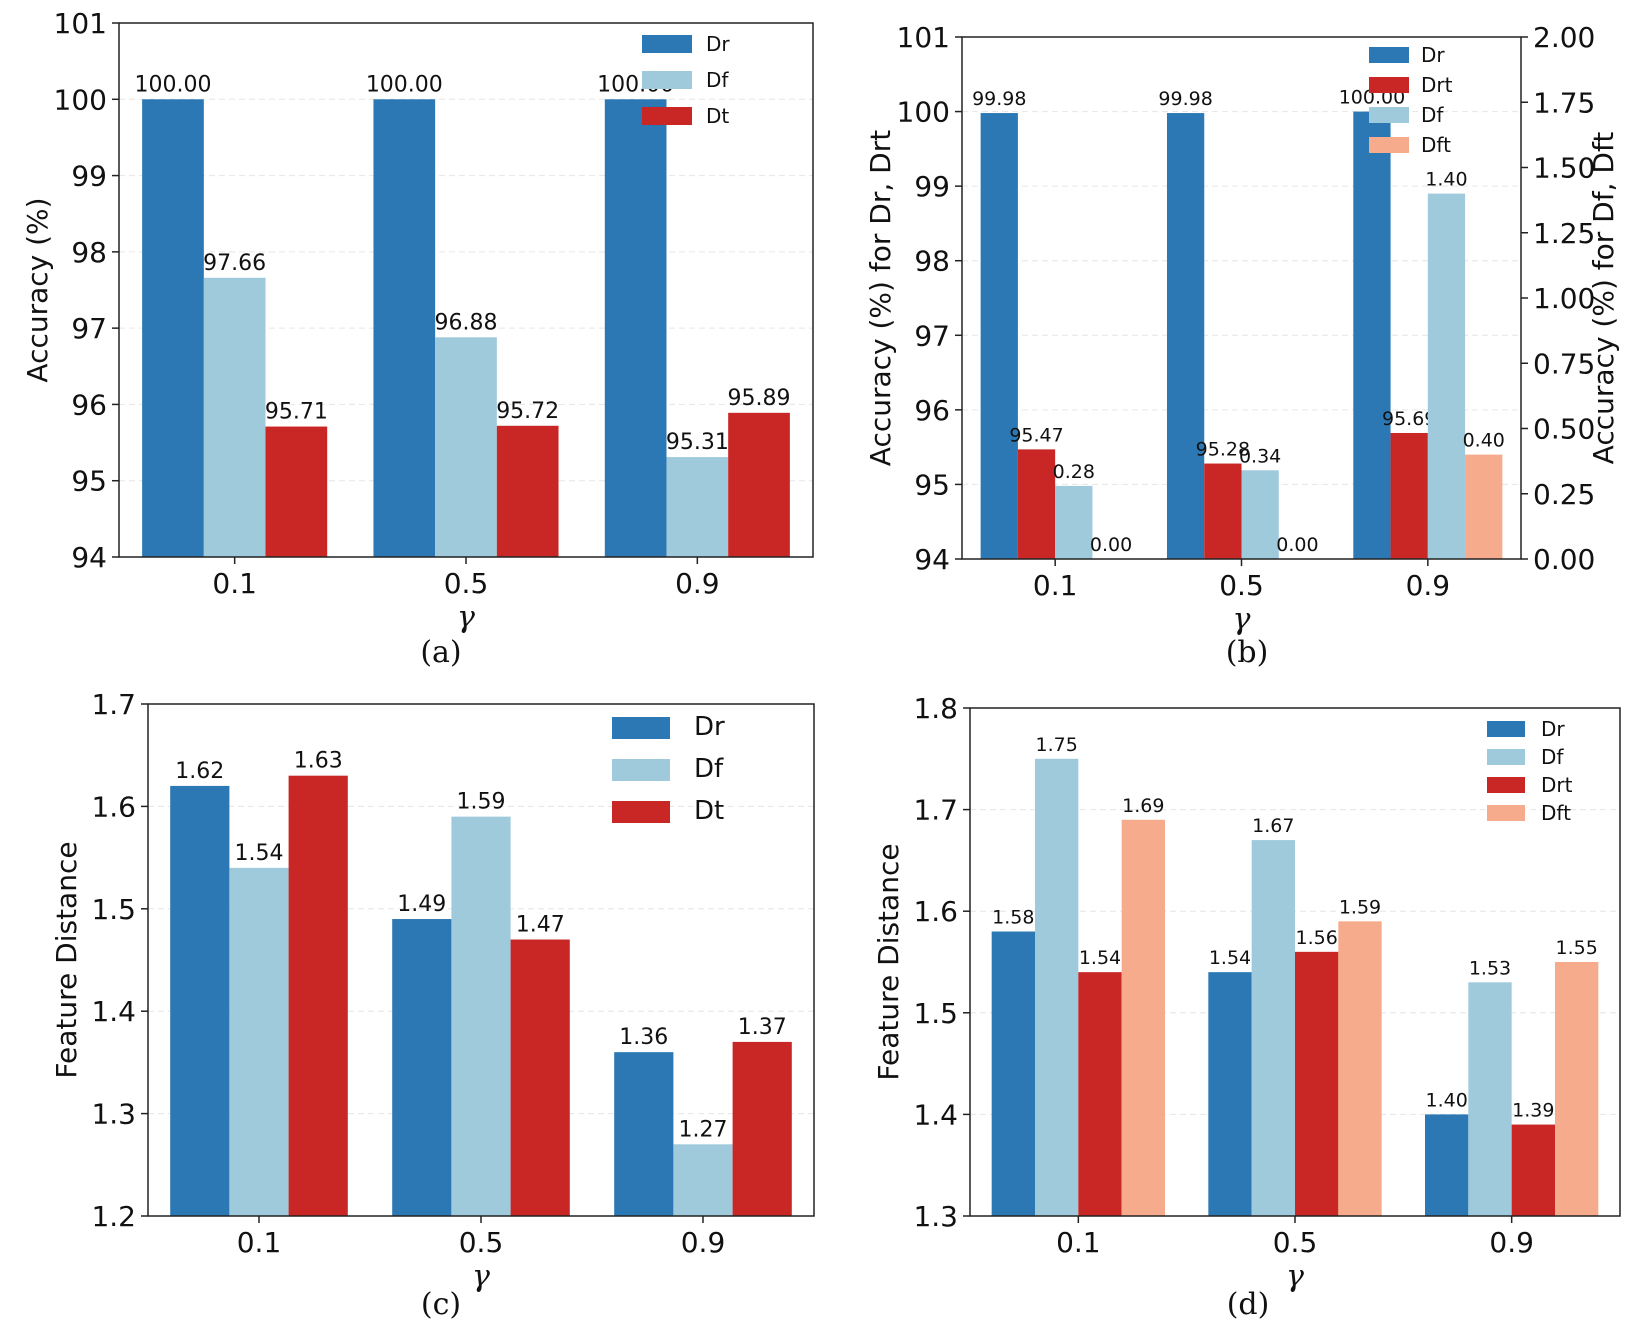  I want to click on data-label-dr-0.1: 100.00, so click(172, 84).